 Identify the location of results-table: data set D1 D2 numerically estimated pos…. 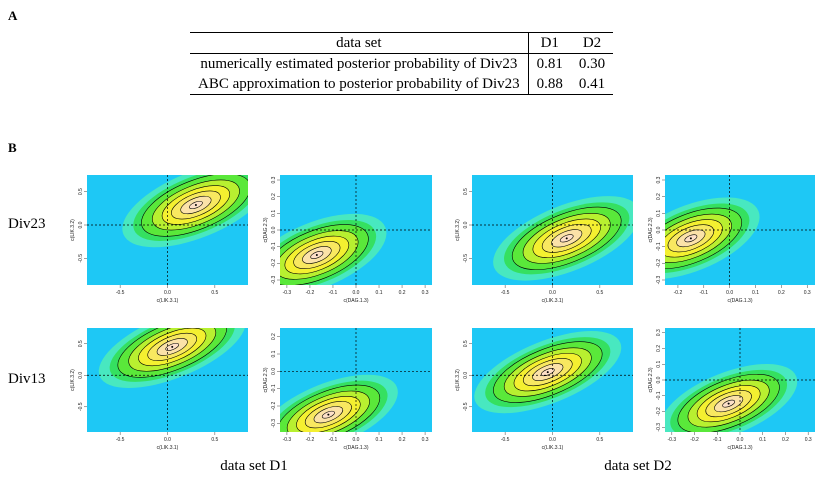
(402, 63).